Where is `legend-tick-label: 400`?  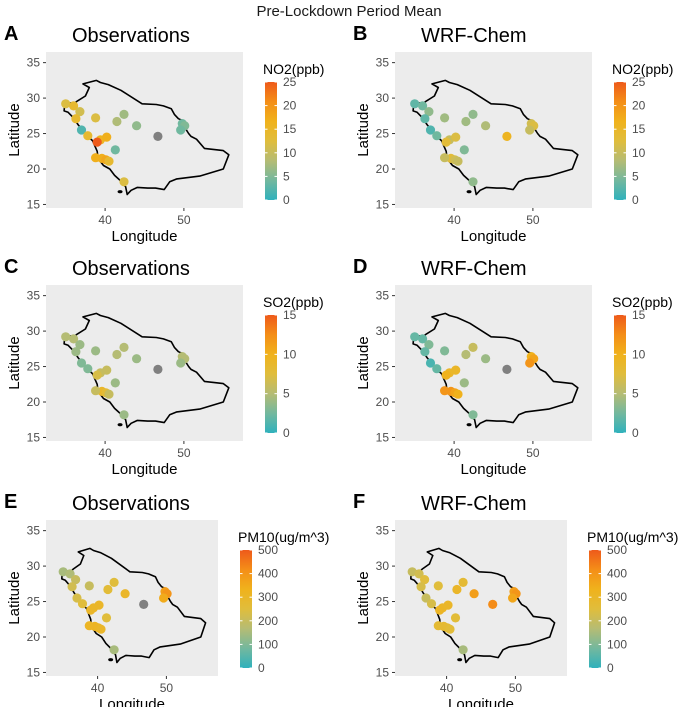 legend-tick-label: 400 is located at coordinates (268, 574).